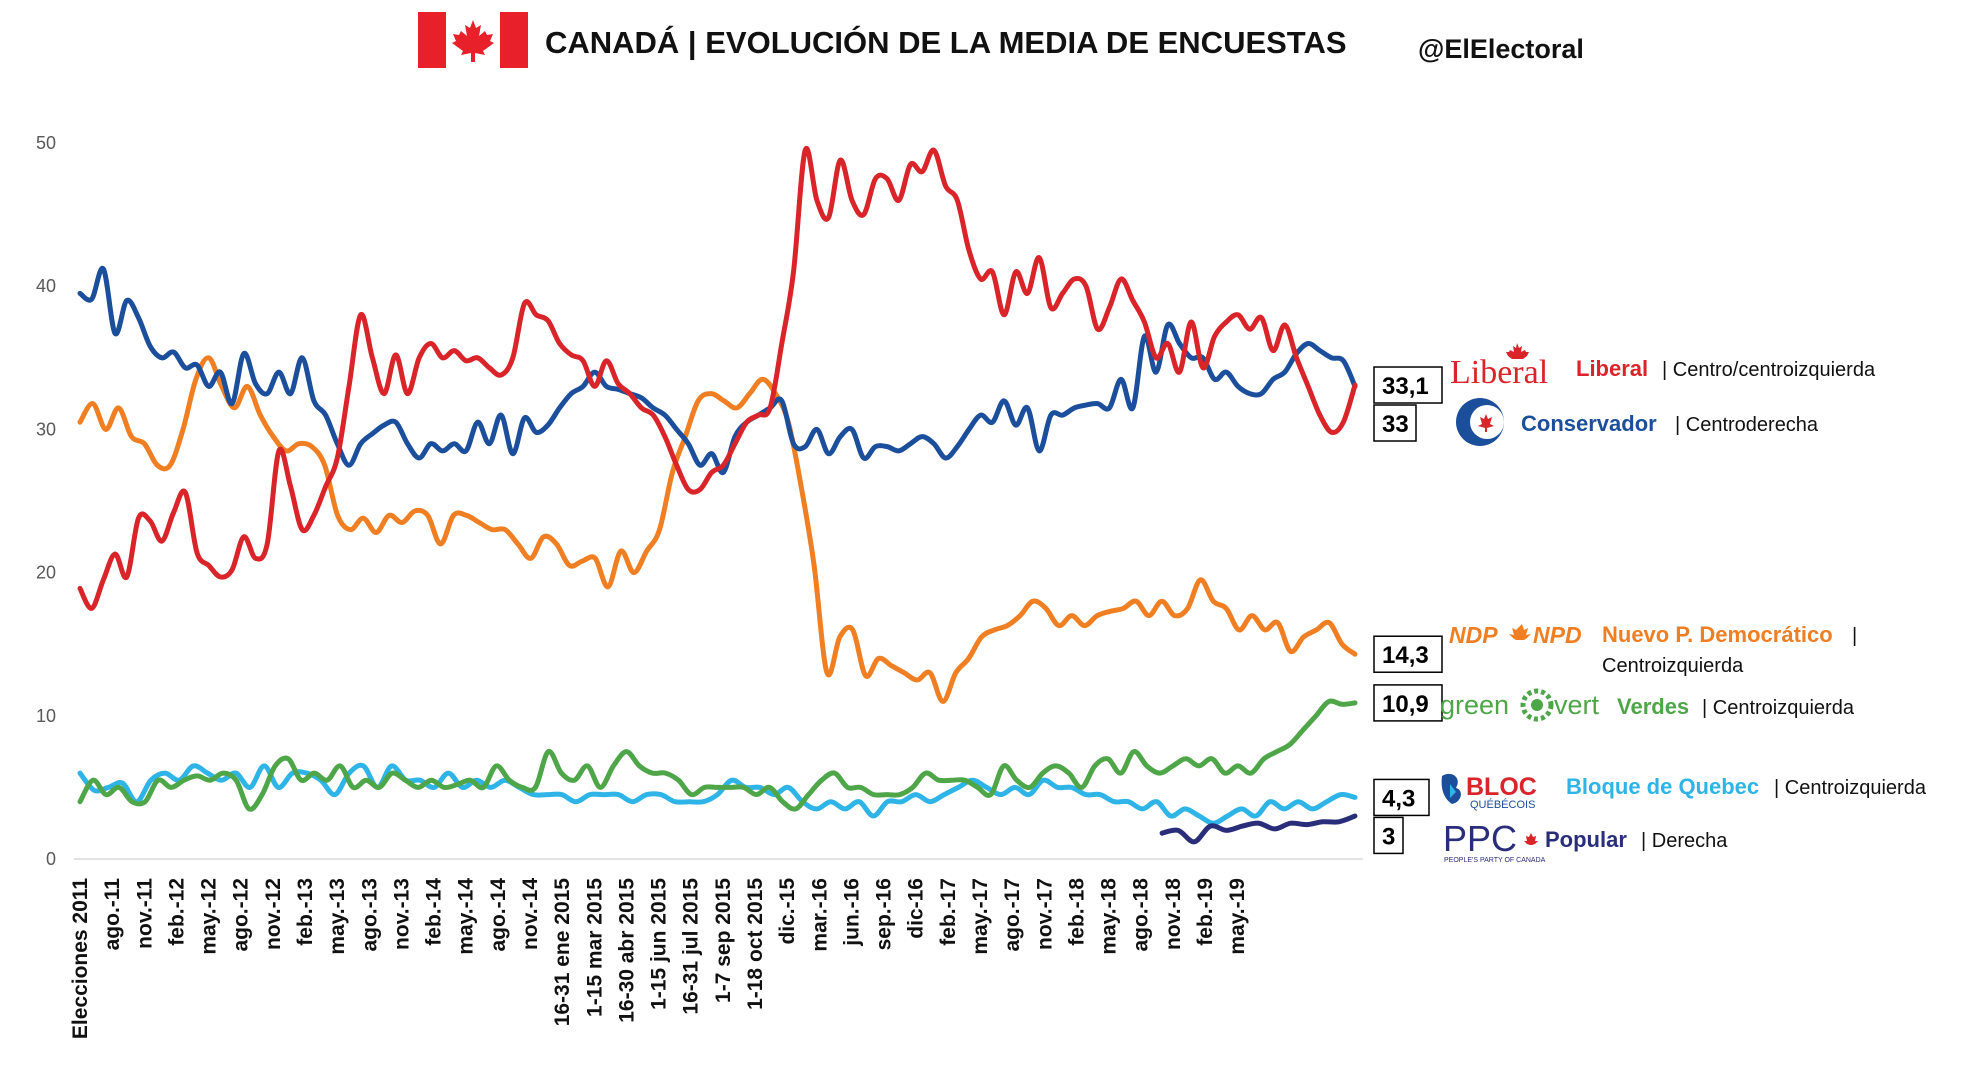 Image resolution: width=1986 pixels, height=1077 pixels. I want to click on legend-item-verdes: green vert Verdes | Centroizquierda, so click(1647, 705).